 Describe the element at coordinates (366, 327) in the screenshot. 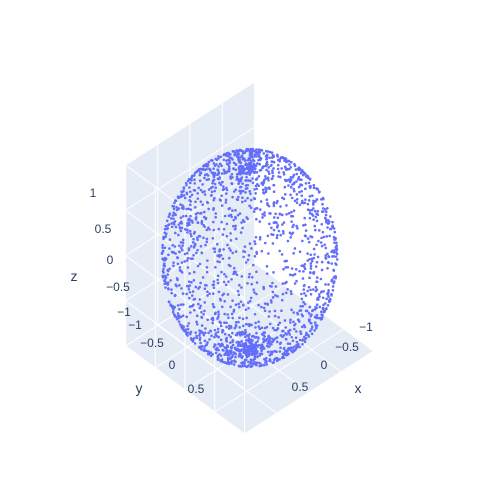

I see `x-tick-label: −1` at that location.